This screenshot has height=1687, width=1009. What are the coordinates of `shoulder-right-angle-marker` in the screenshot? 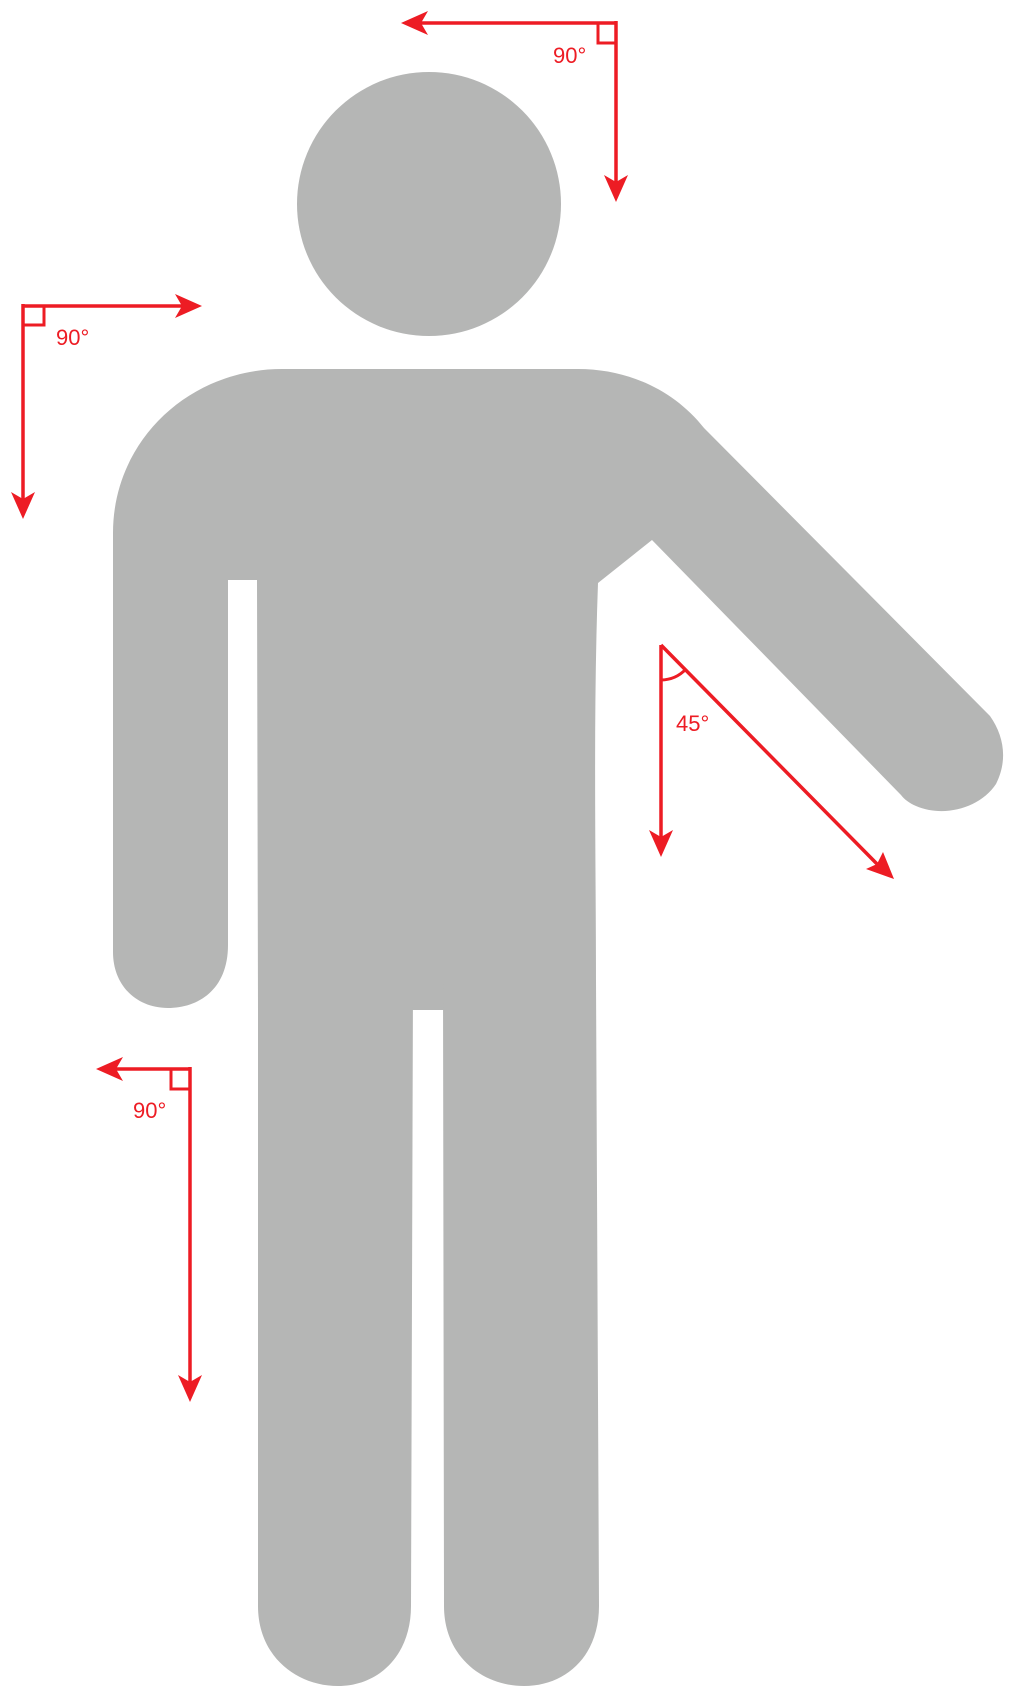 It's located at (34, 316).